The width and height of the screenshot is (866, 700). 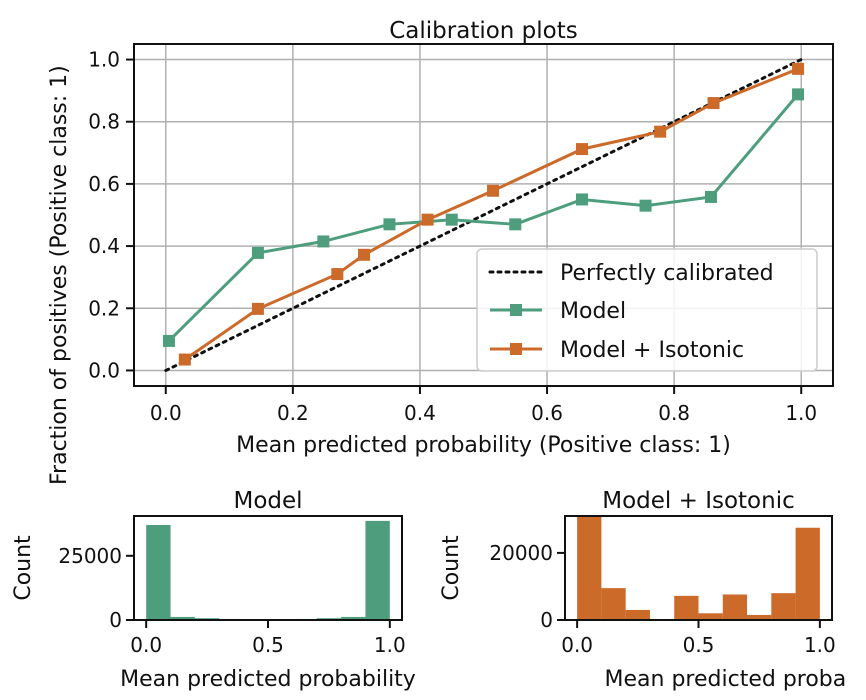 I want to click on x-axis-label: Mean predicted probability, so click(x=268, y=679).